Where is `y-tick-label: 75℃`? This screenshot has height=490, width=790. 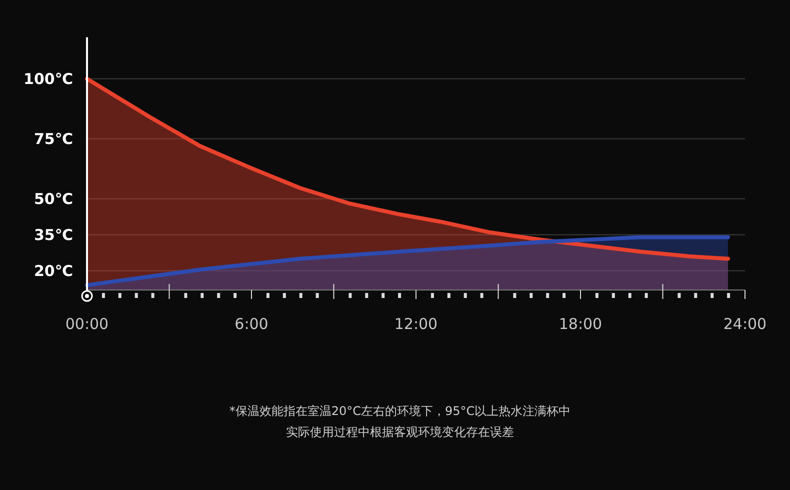 y-tick-label: 75℃ is located at coordinates (53, 139).